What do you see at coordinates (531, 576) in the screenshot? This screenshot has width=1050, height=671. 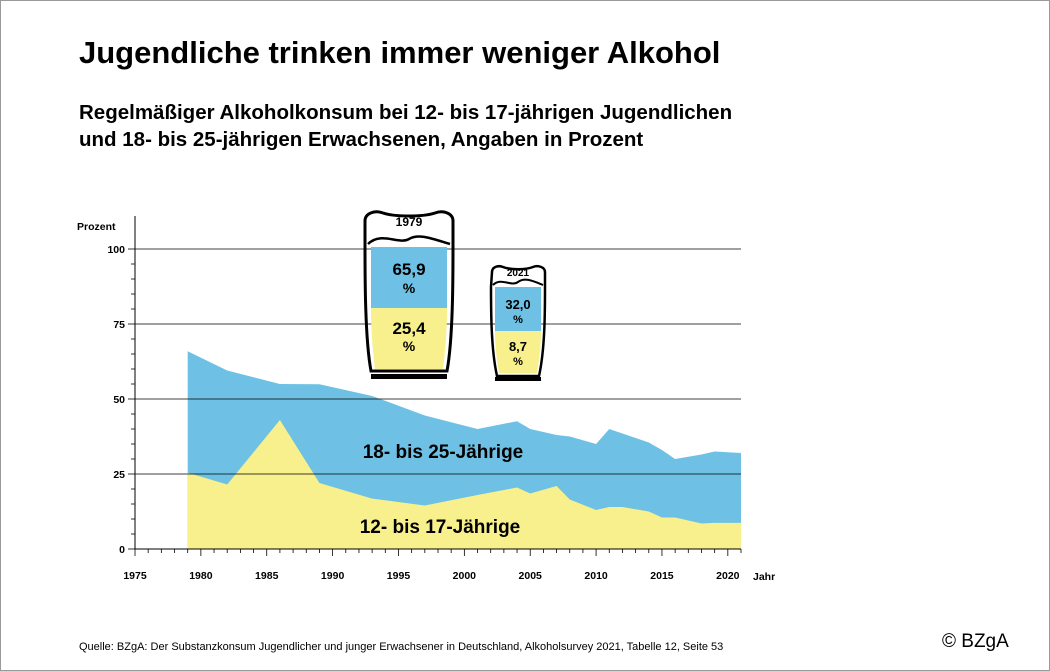 I see `x-tick-label-2005: 2005` at bounding box center [531, 576].